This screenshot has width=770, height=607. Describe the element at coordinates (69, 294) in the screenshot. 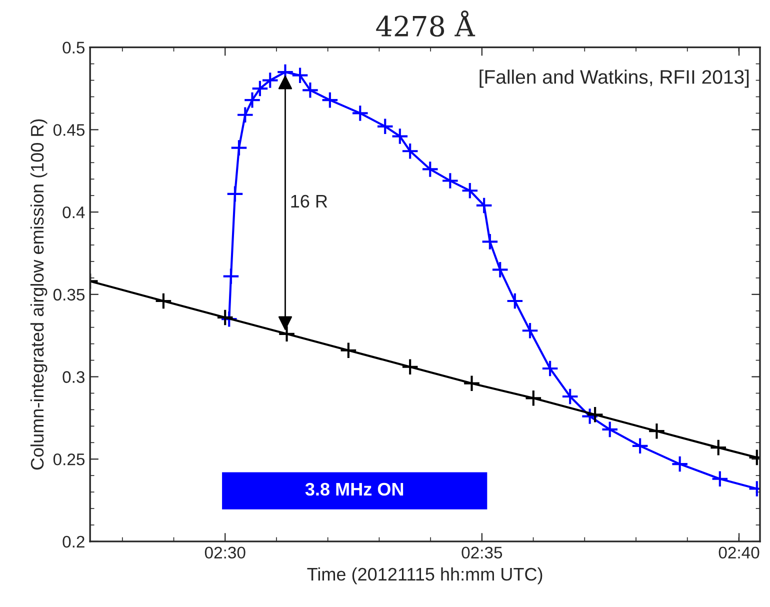

I see `y-tick-label: 0.35` at that location.